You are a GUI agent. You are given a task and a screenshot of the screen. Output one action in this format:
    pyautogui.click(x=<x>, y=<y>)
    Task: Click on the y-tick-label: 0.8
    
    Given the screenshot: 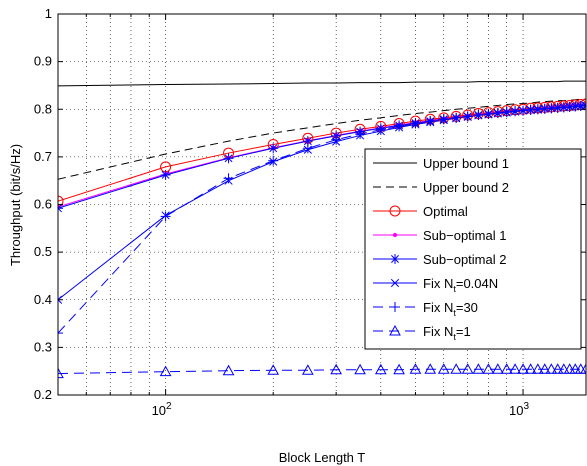 What is the action you would take?
    pyautogui.click(x=43, y=108)
    